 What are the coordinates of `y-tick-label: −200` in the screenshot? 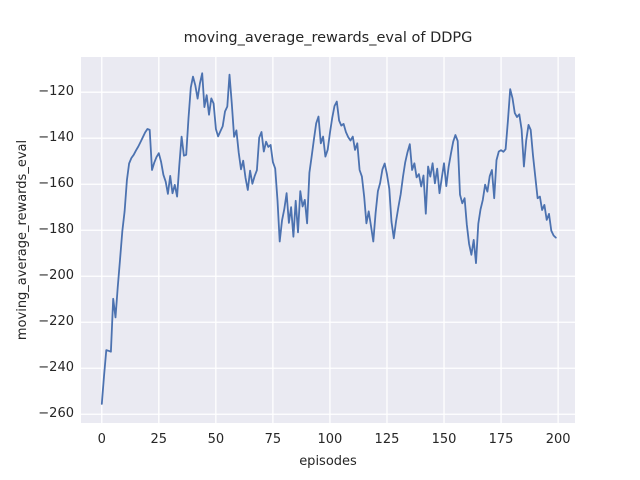 It's located at (56, 276).